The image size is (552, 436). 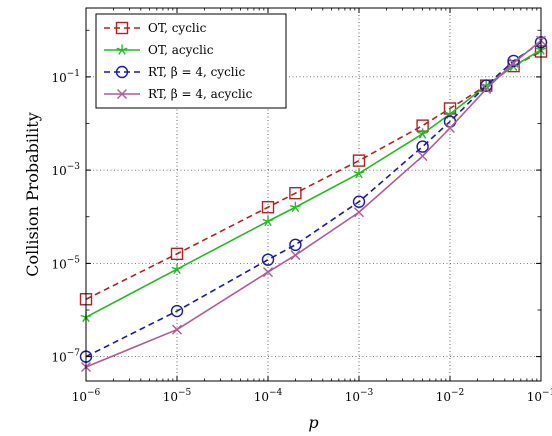 What do you see at coordinates (65, 170) in the screenshot?
I see `y-tick-label: 10⁻³` at bounding box center [65, 170].